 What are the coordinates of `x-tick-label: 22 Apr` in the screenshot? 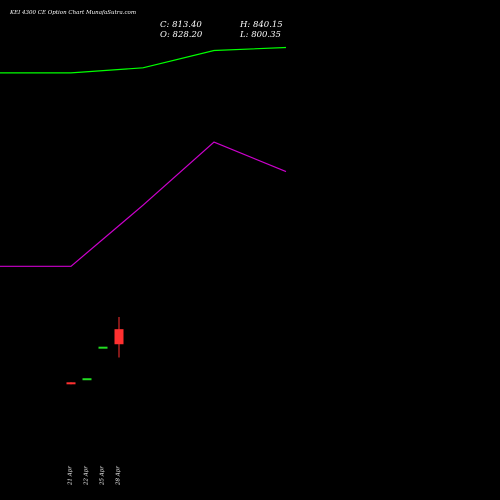 It's located at (87, 476).